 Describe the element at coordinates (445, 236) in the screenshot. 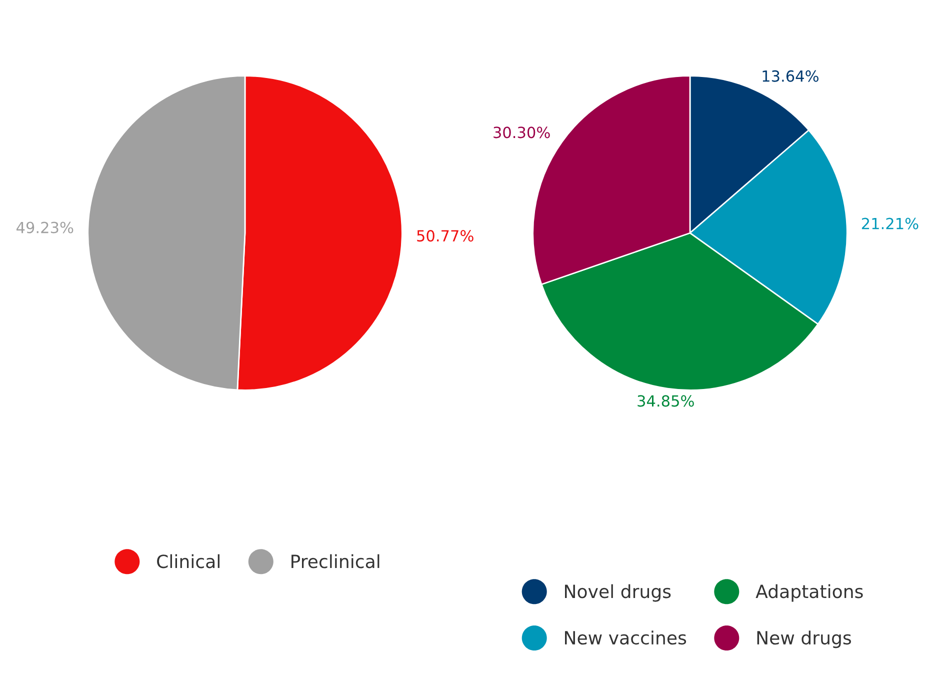

I see `data-label: 50.77%` at that location.